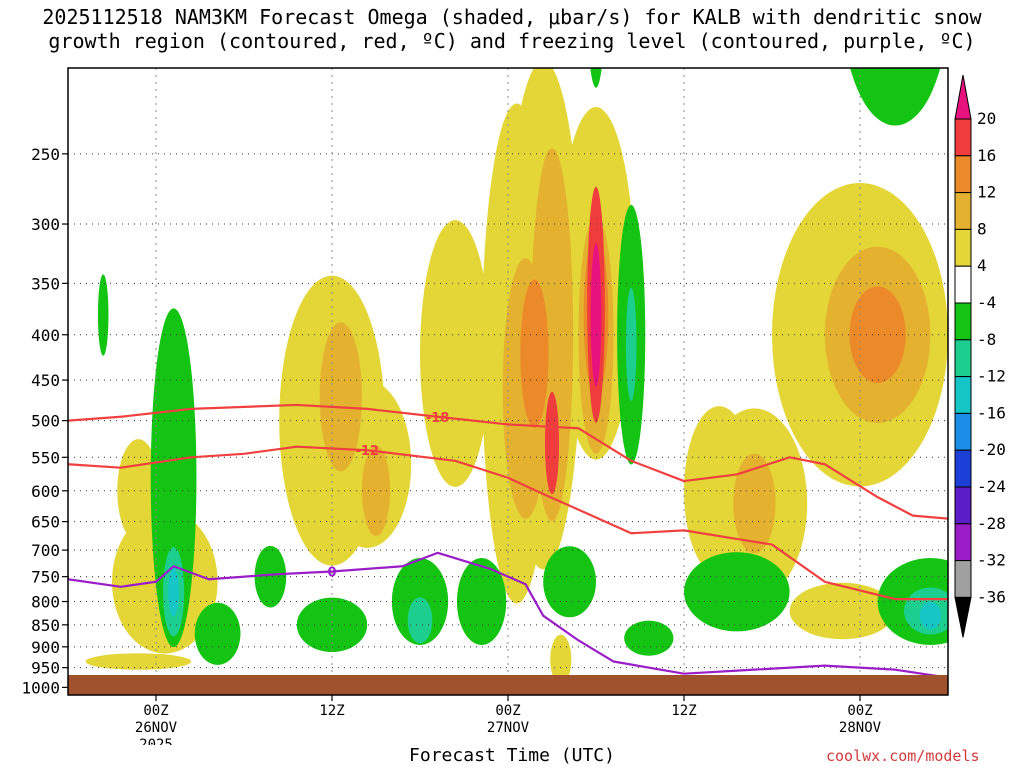 The height and width of the screenshot is (768, 1024). I want to click on y-tick-label-550: 550, so click(45, 457).